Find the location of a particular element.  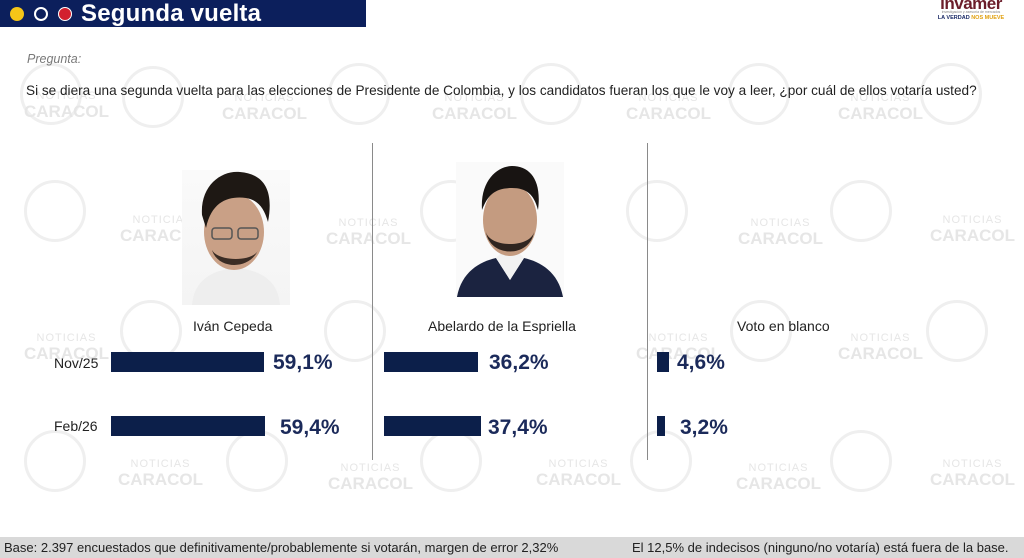

value-espriella-feb26: 37,4% is located at coordinates (518, 427).